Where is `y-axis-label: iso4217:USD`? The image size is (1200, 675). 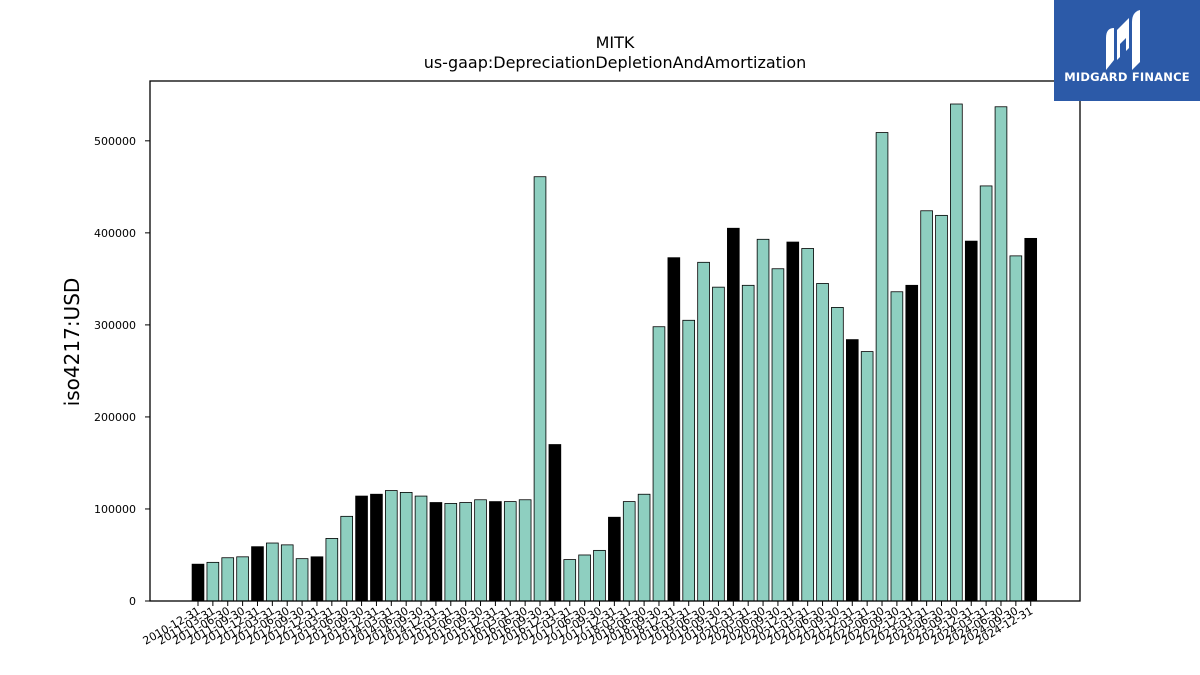 y-axis-label: iso4217:USD is located at coordinates (72, 342).